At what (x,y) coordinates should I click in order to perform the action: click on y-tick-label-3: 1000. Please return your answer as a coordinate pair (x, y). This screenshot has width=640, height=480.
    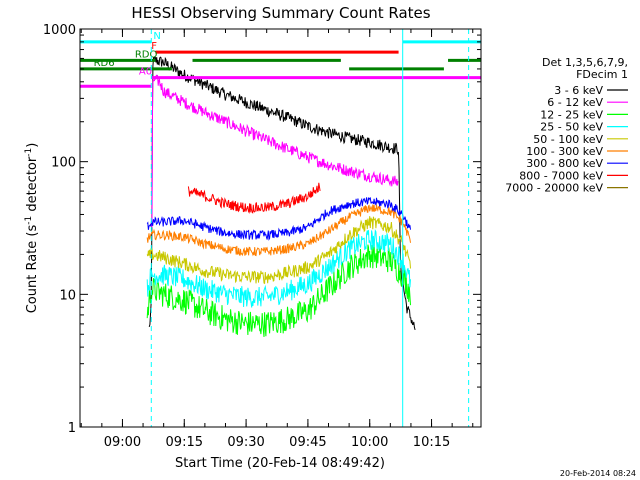
    Looking at the image, I should click on (59, 30).